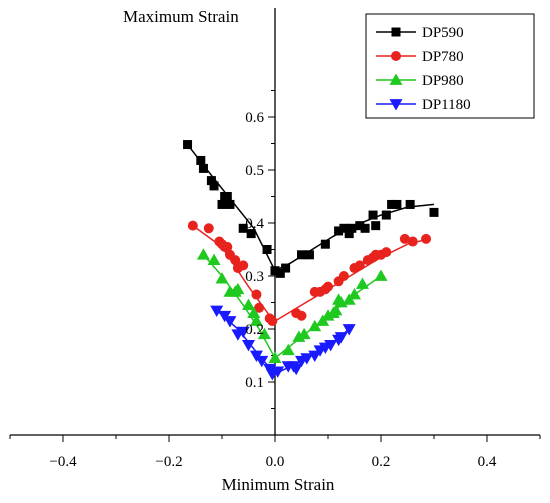  I want to click on y-tick-label: 0.5, so click(254, 171).